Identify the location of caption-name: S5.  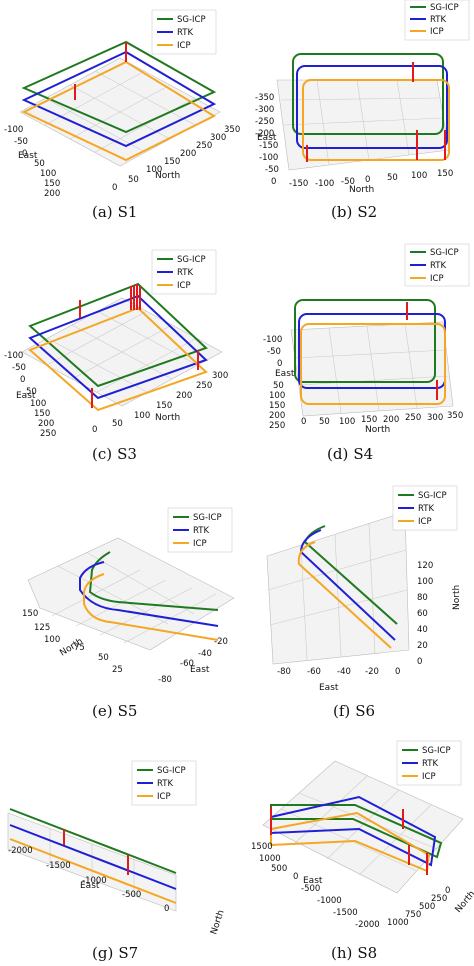
(127, 711).